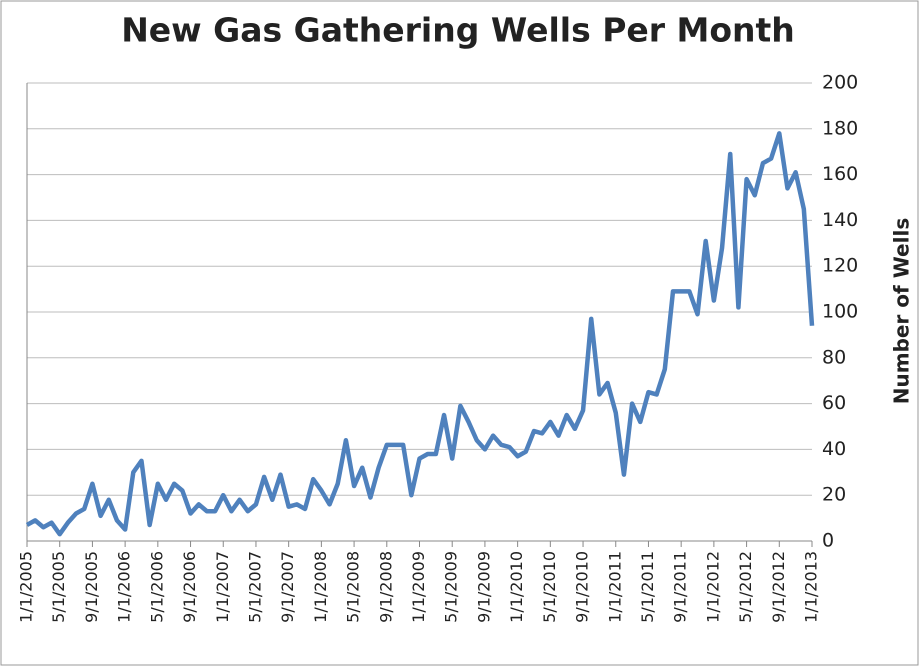 This screenshot has width=919, height=670. Describe the element at coordinates (458, 30) in the screenshot. I see `chart-title: New Gas Gathering Wells Per Month` at that location.